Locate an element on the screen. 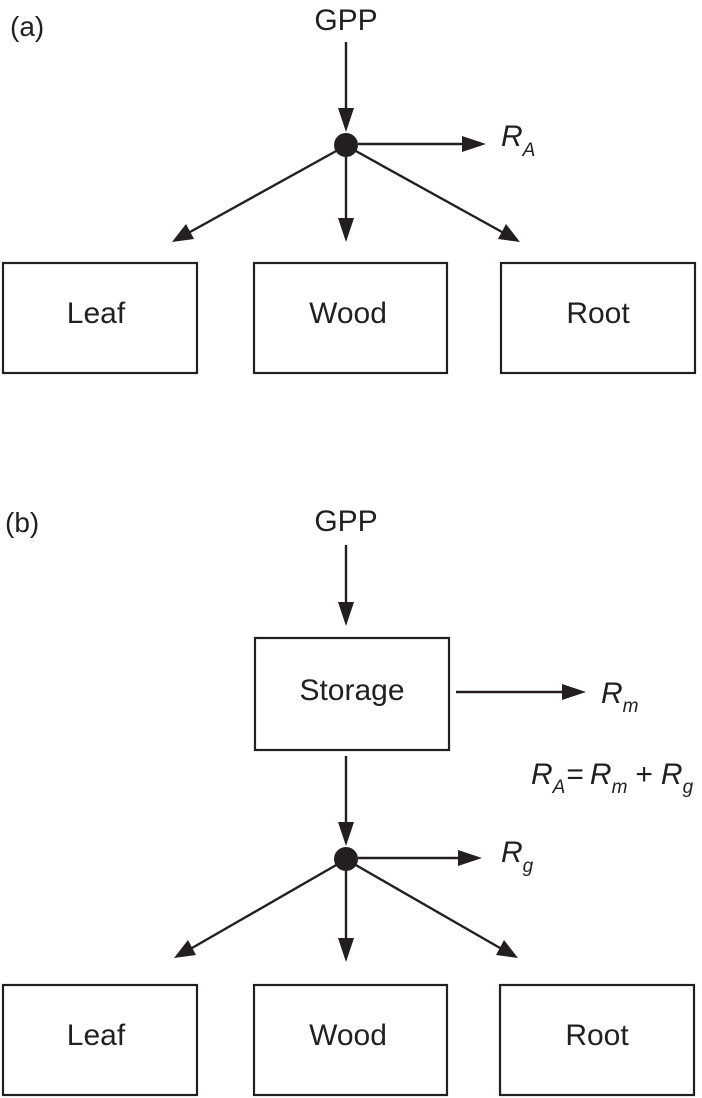  panel-a-root-label: Root is located at coordinates (598, 313).